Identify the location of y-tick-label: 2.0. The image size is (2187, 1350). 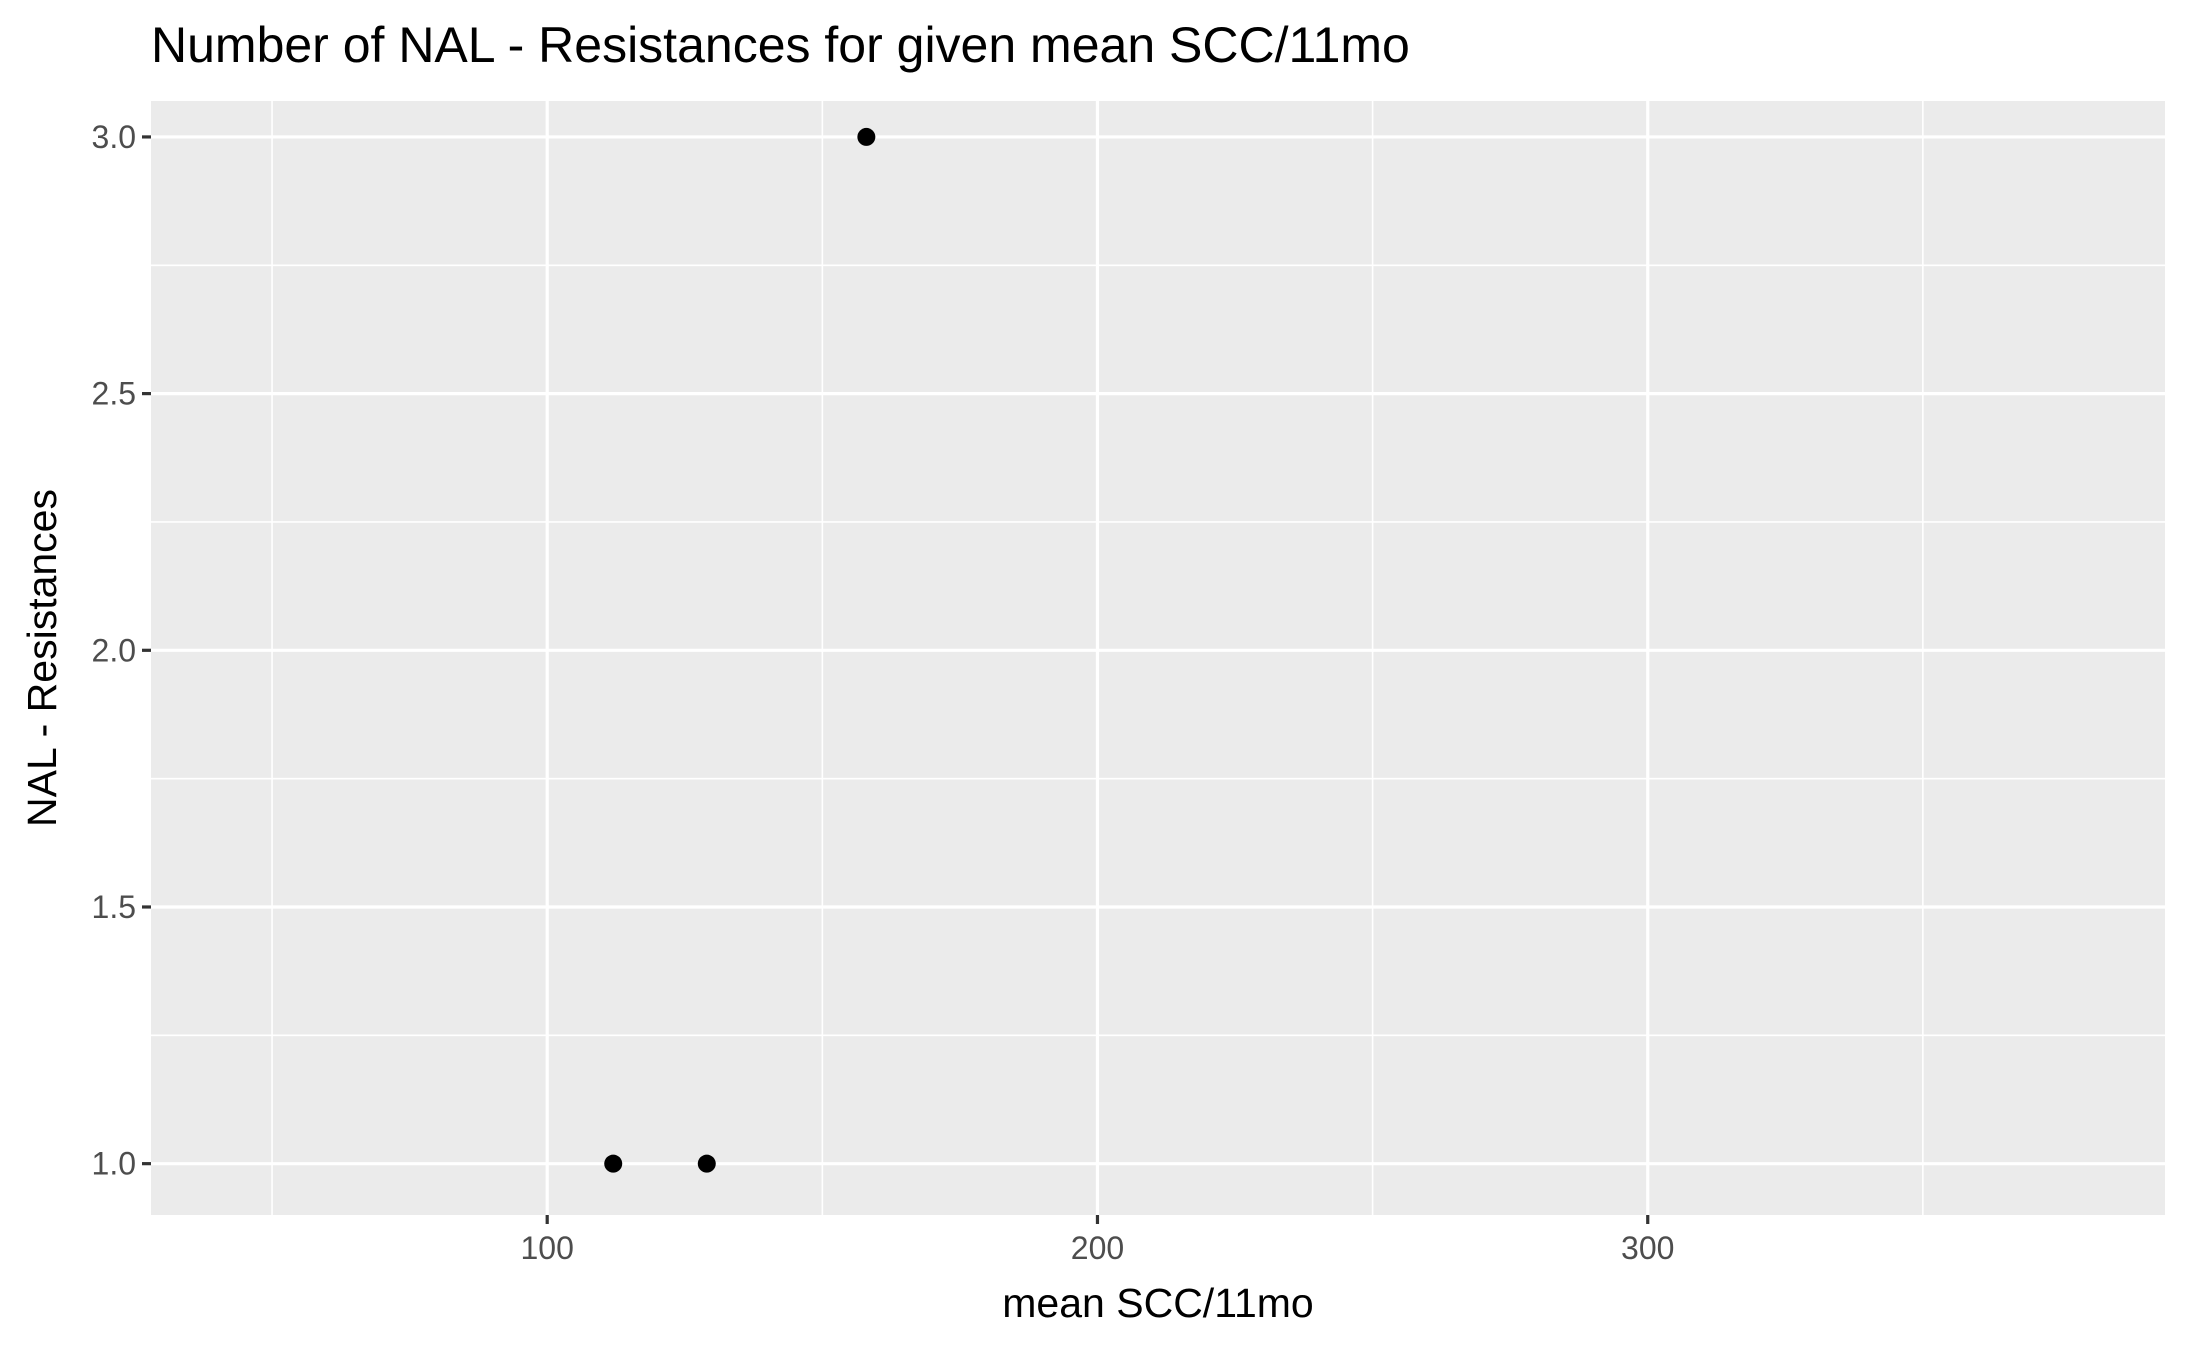
(114, 650).